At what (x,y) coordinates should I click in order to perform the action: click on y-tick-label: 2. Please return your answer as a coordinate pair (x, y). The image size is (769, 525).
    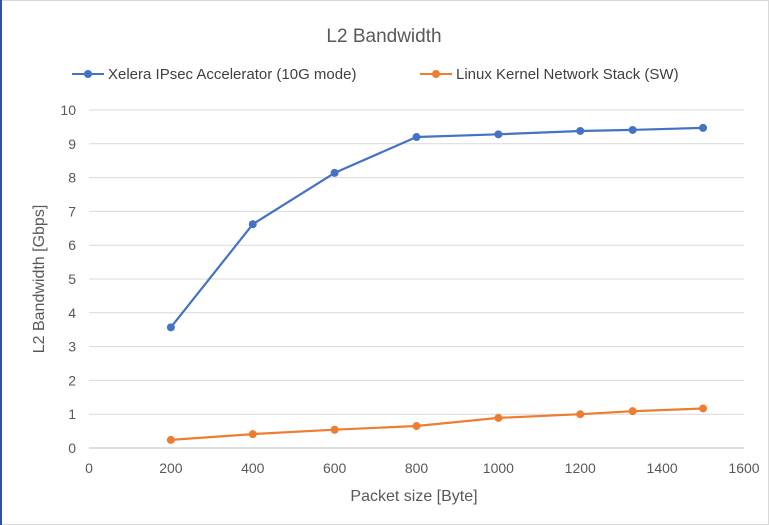
    Looking at the image, I should click on (72, 380).